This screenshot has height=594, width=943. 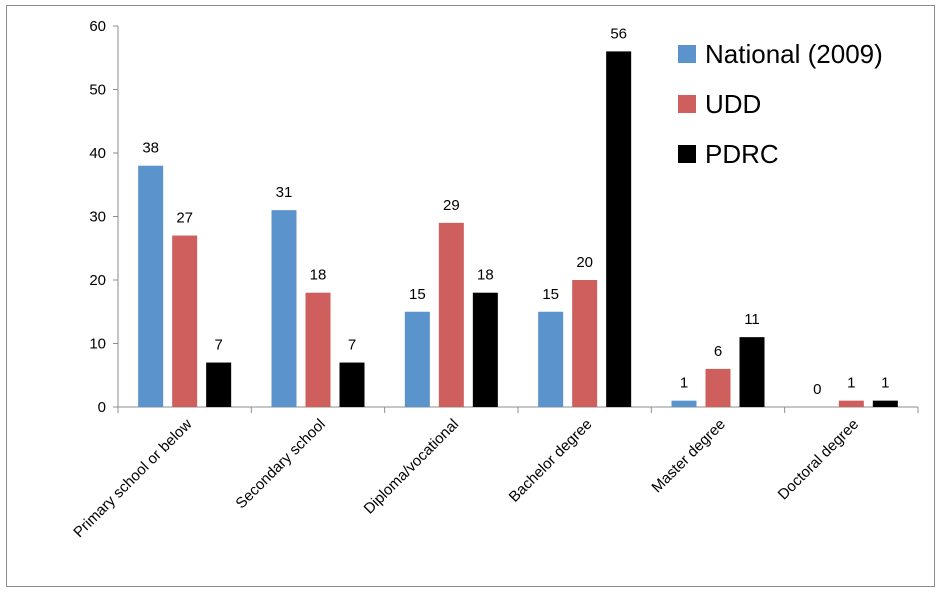 I want to click on legend-label: UDD, so click(x=733, y=104).